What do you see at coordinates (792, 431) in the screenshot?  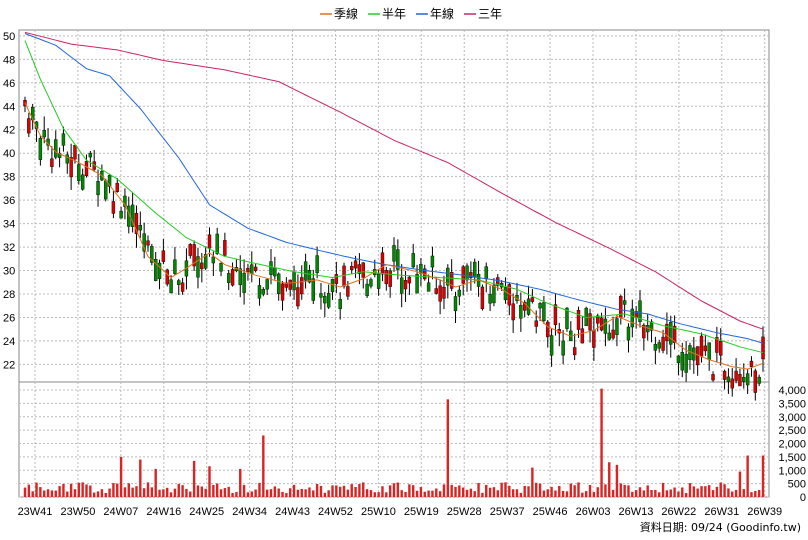 I see `volume-tick-label: 2,500` at bounding box center [792, 431].